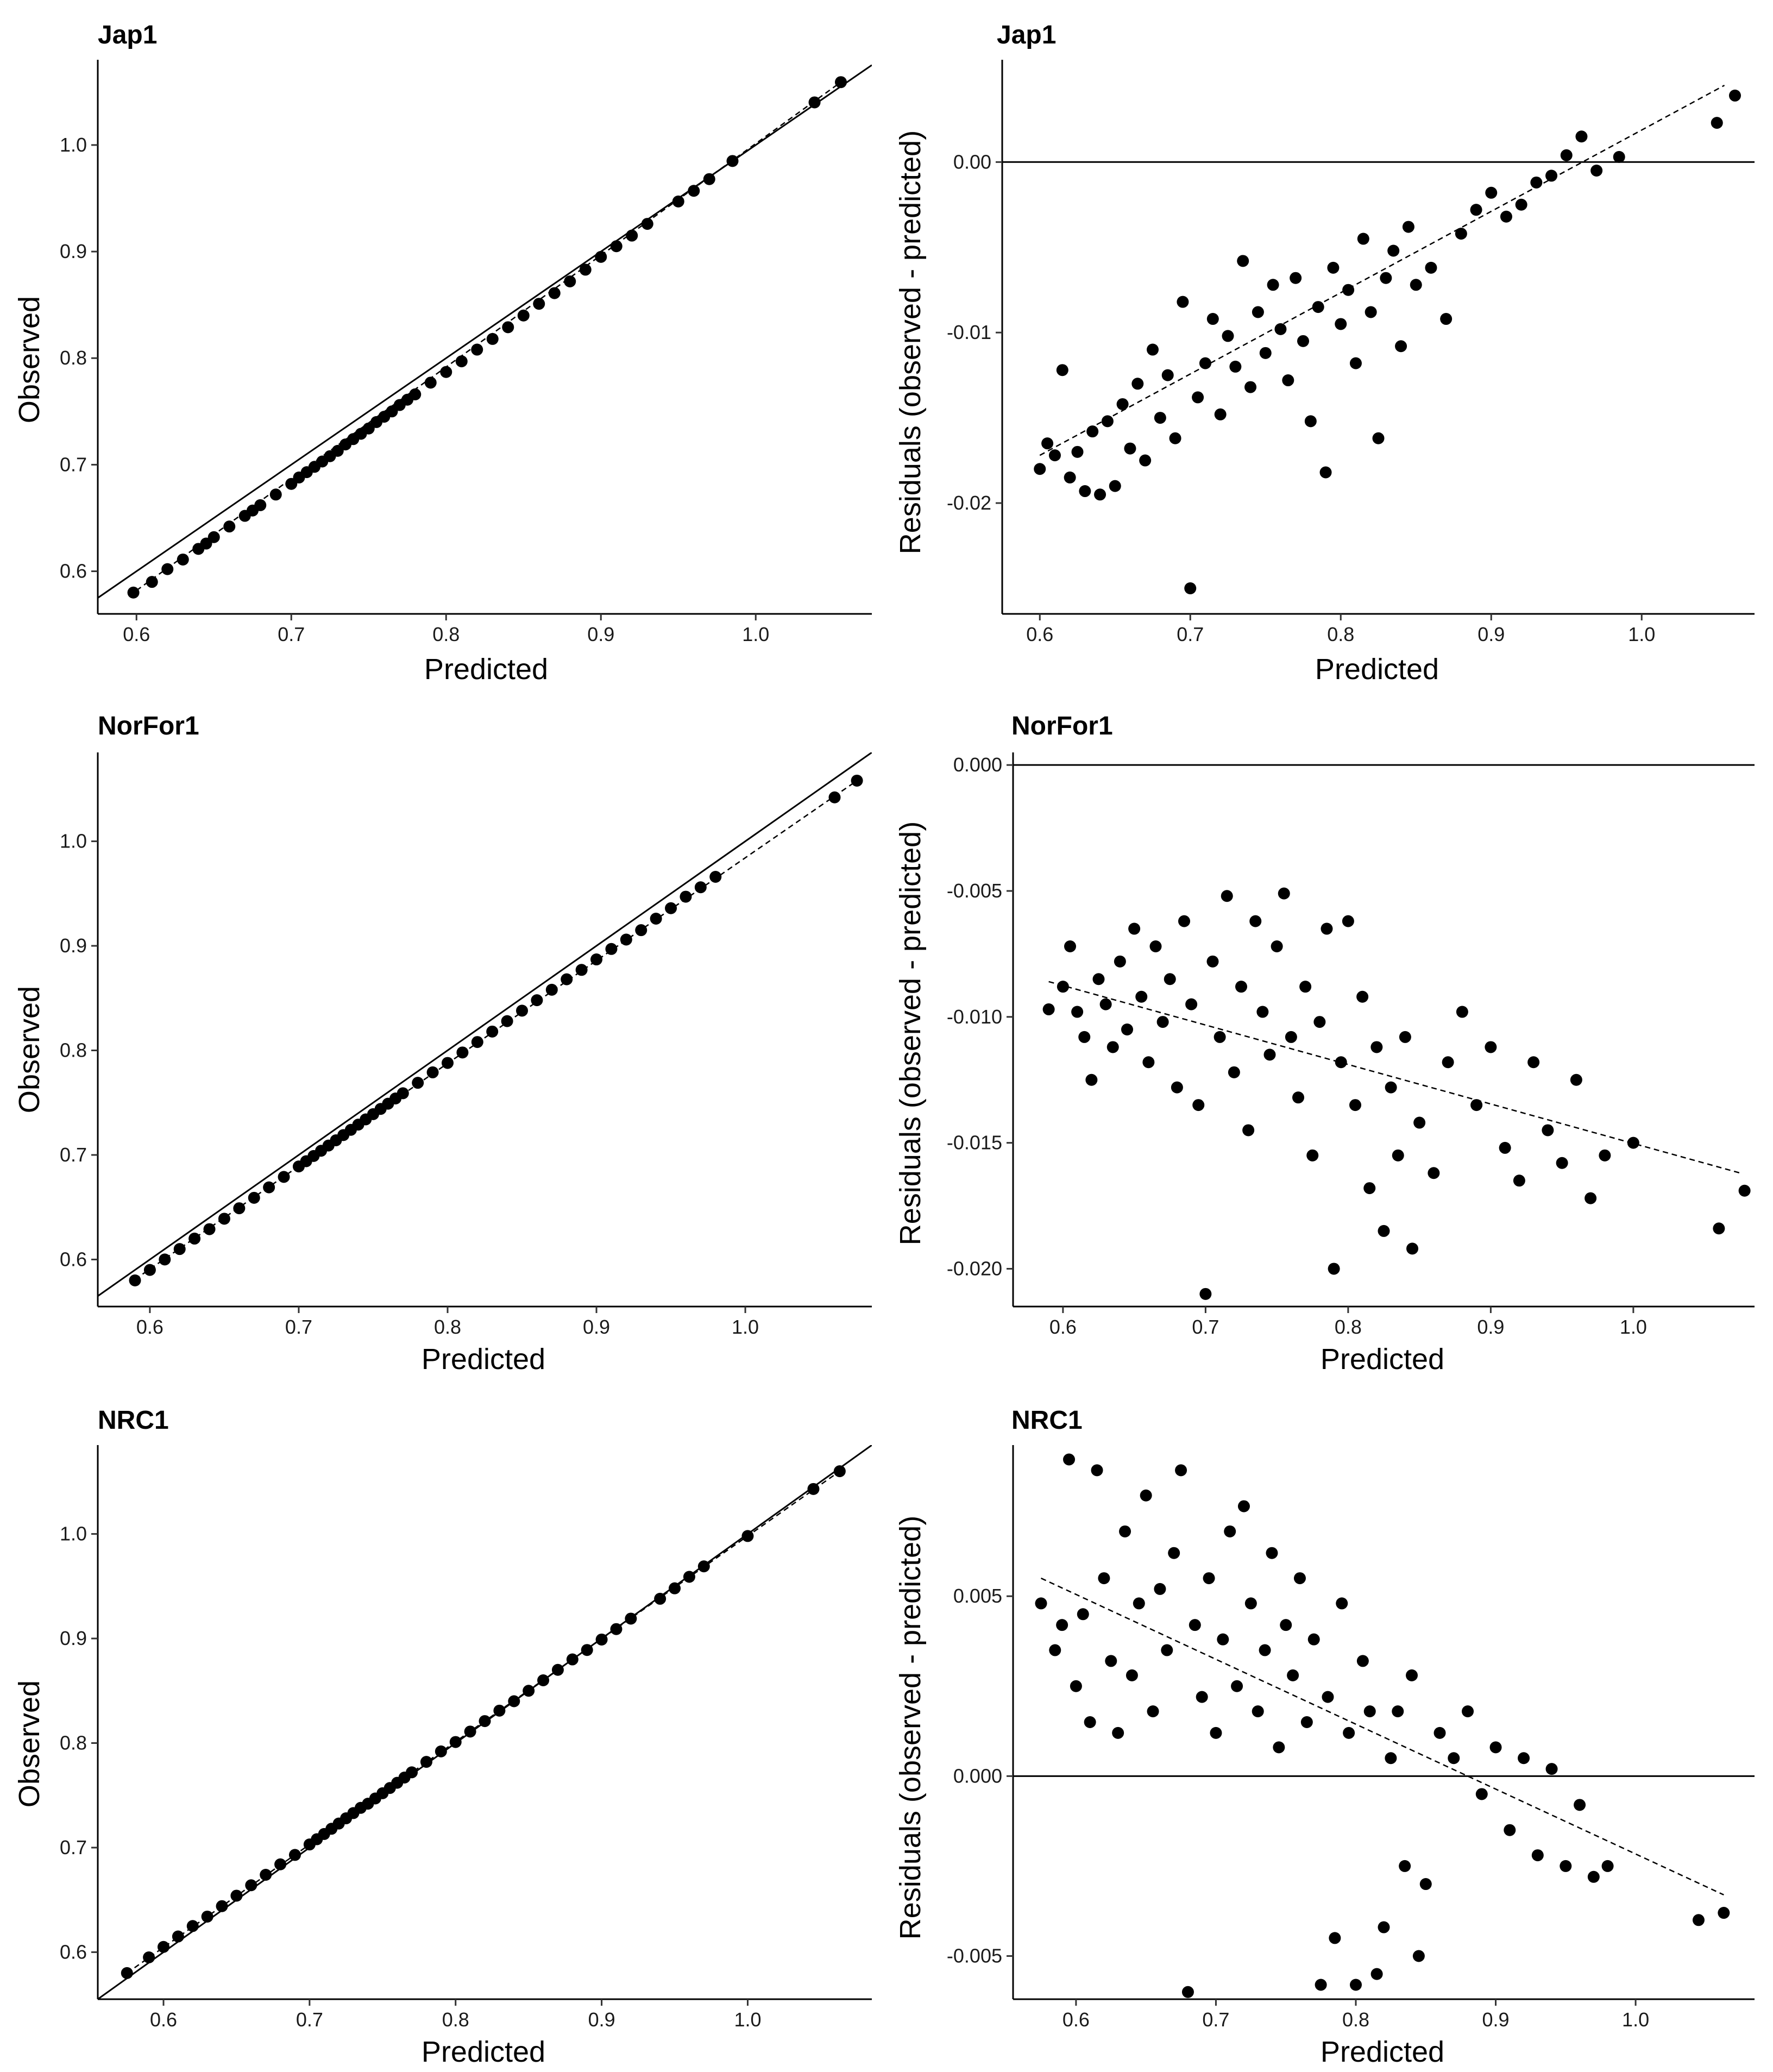 This screenshot has height=2072, width=1773. Describe the element at coordinates (133, 1420) in the screenshot. I see `panel-title: NRC1` at that location.